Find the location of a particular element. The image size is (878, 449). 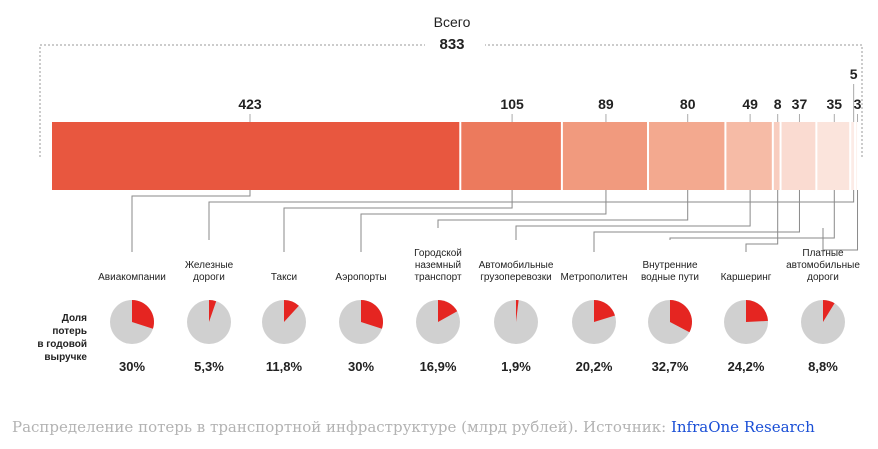

category-label-городской-наземный-транспорт-line-0: Городской is located at coordinates (438, 253).